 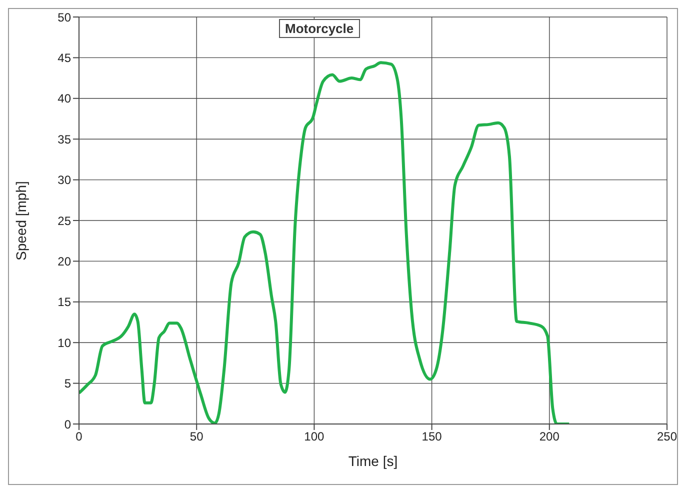 What do you see at coordinates (65, 57) in the screenshot?
I see `y-tick-label: 45` at bounding box center [65, 57].